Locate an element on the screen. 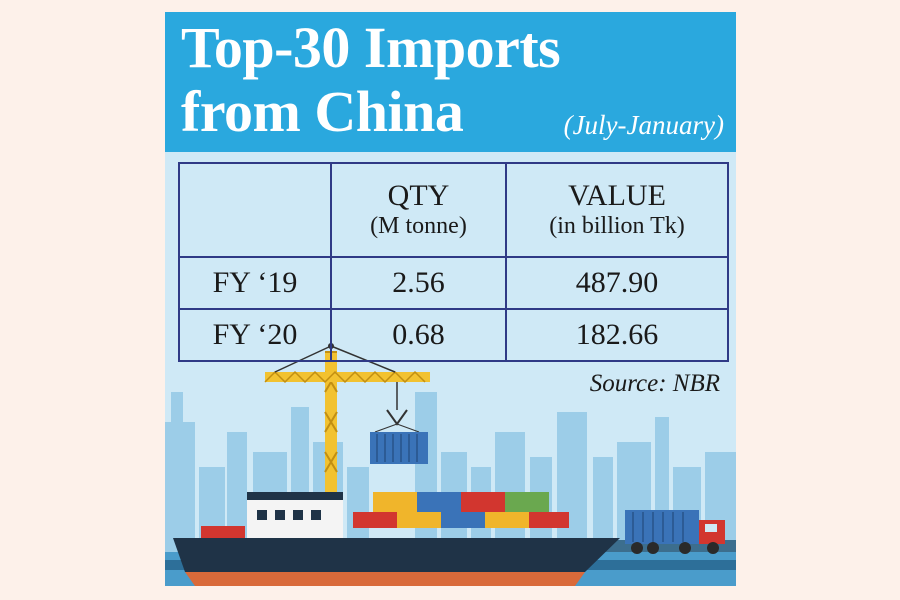  row-value: 182.66 is located at coordinates (617, 335).